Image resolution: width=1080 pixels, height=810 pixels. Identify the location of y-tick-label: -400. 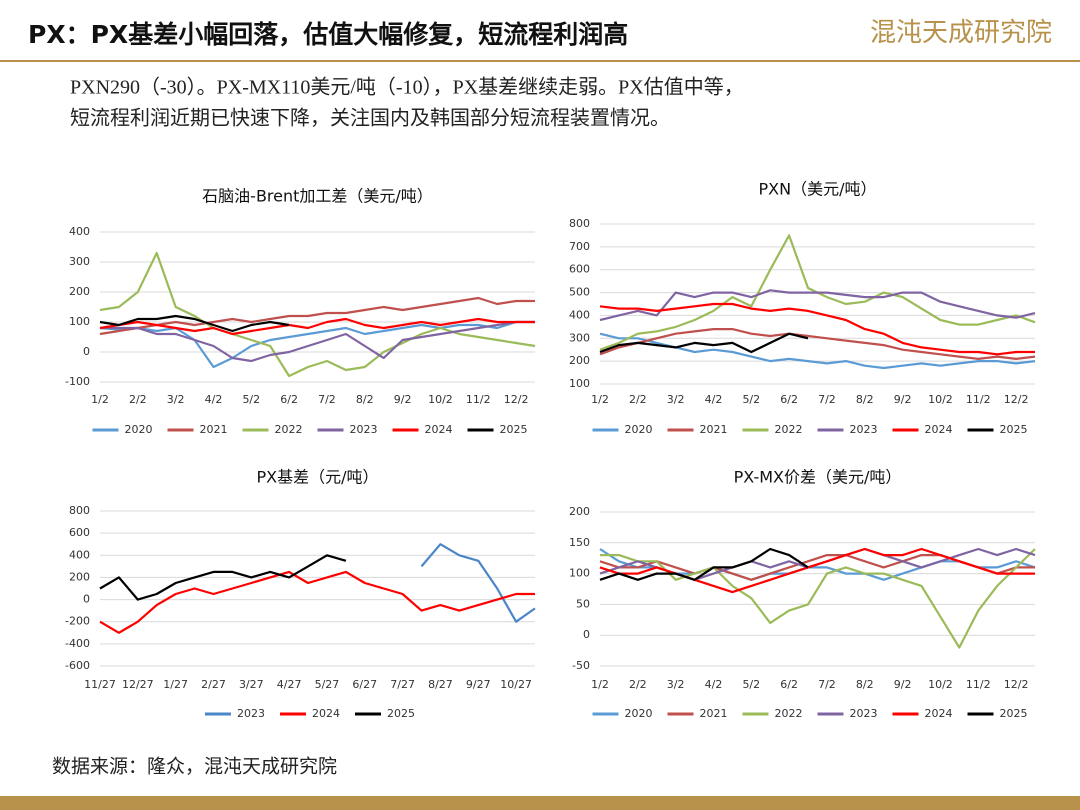
(77, 643).